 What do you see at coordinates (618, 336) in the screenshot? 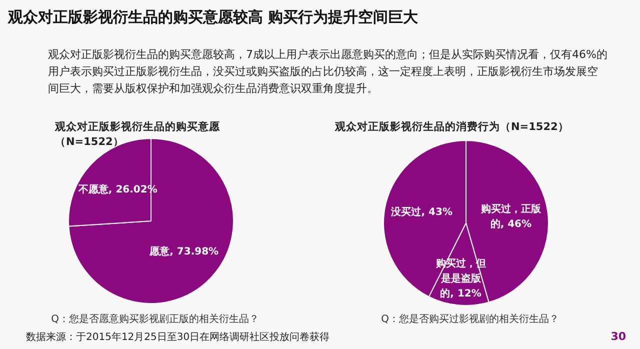
I see `text: 30` at bounding box center [618, 336].